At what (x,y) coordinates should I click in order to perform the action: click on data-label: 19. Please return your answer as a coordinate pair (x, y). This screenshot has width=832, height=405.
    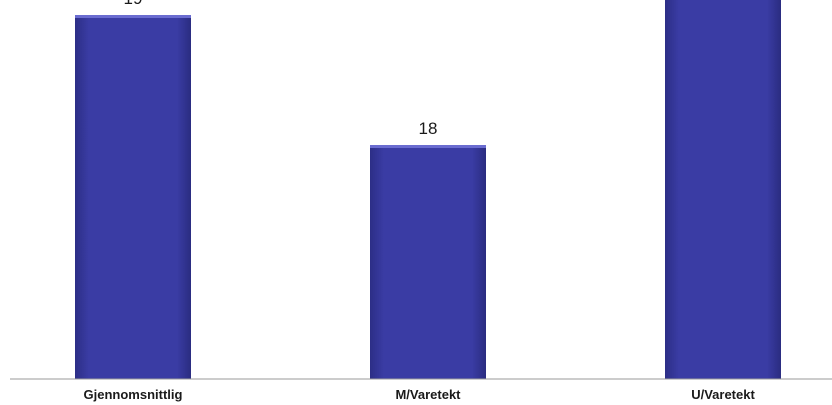
    Looking at the image, I should click on (133, 4).